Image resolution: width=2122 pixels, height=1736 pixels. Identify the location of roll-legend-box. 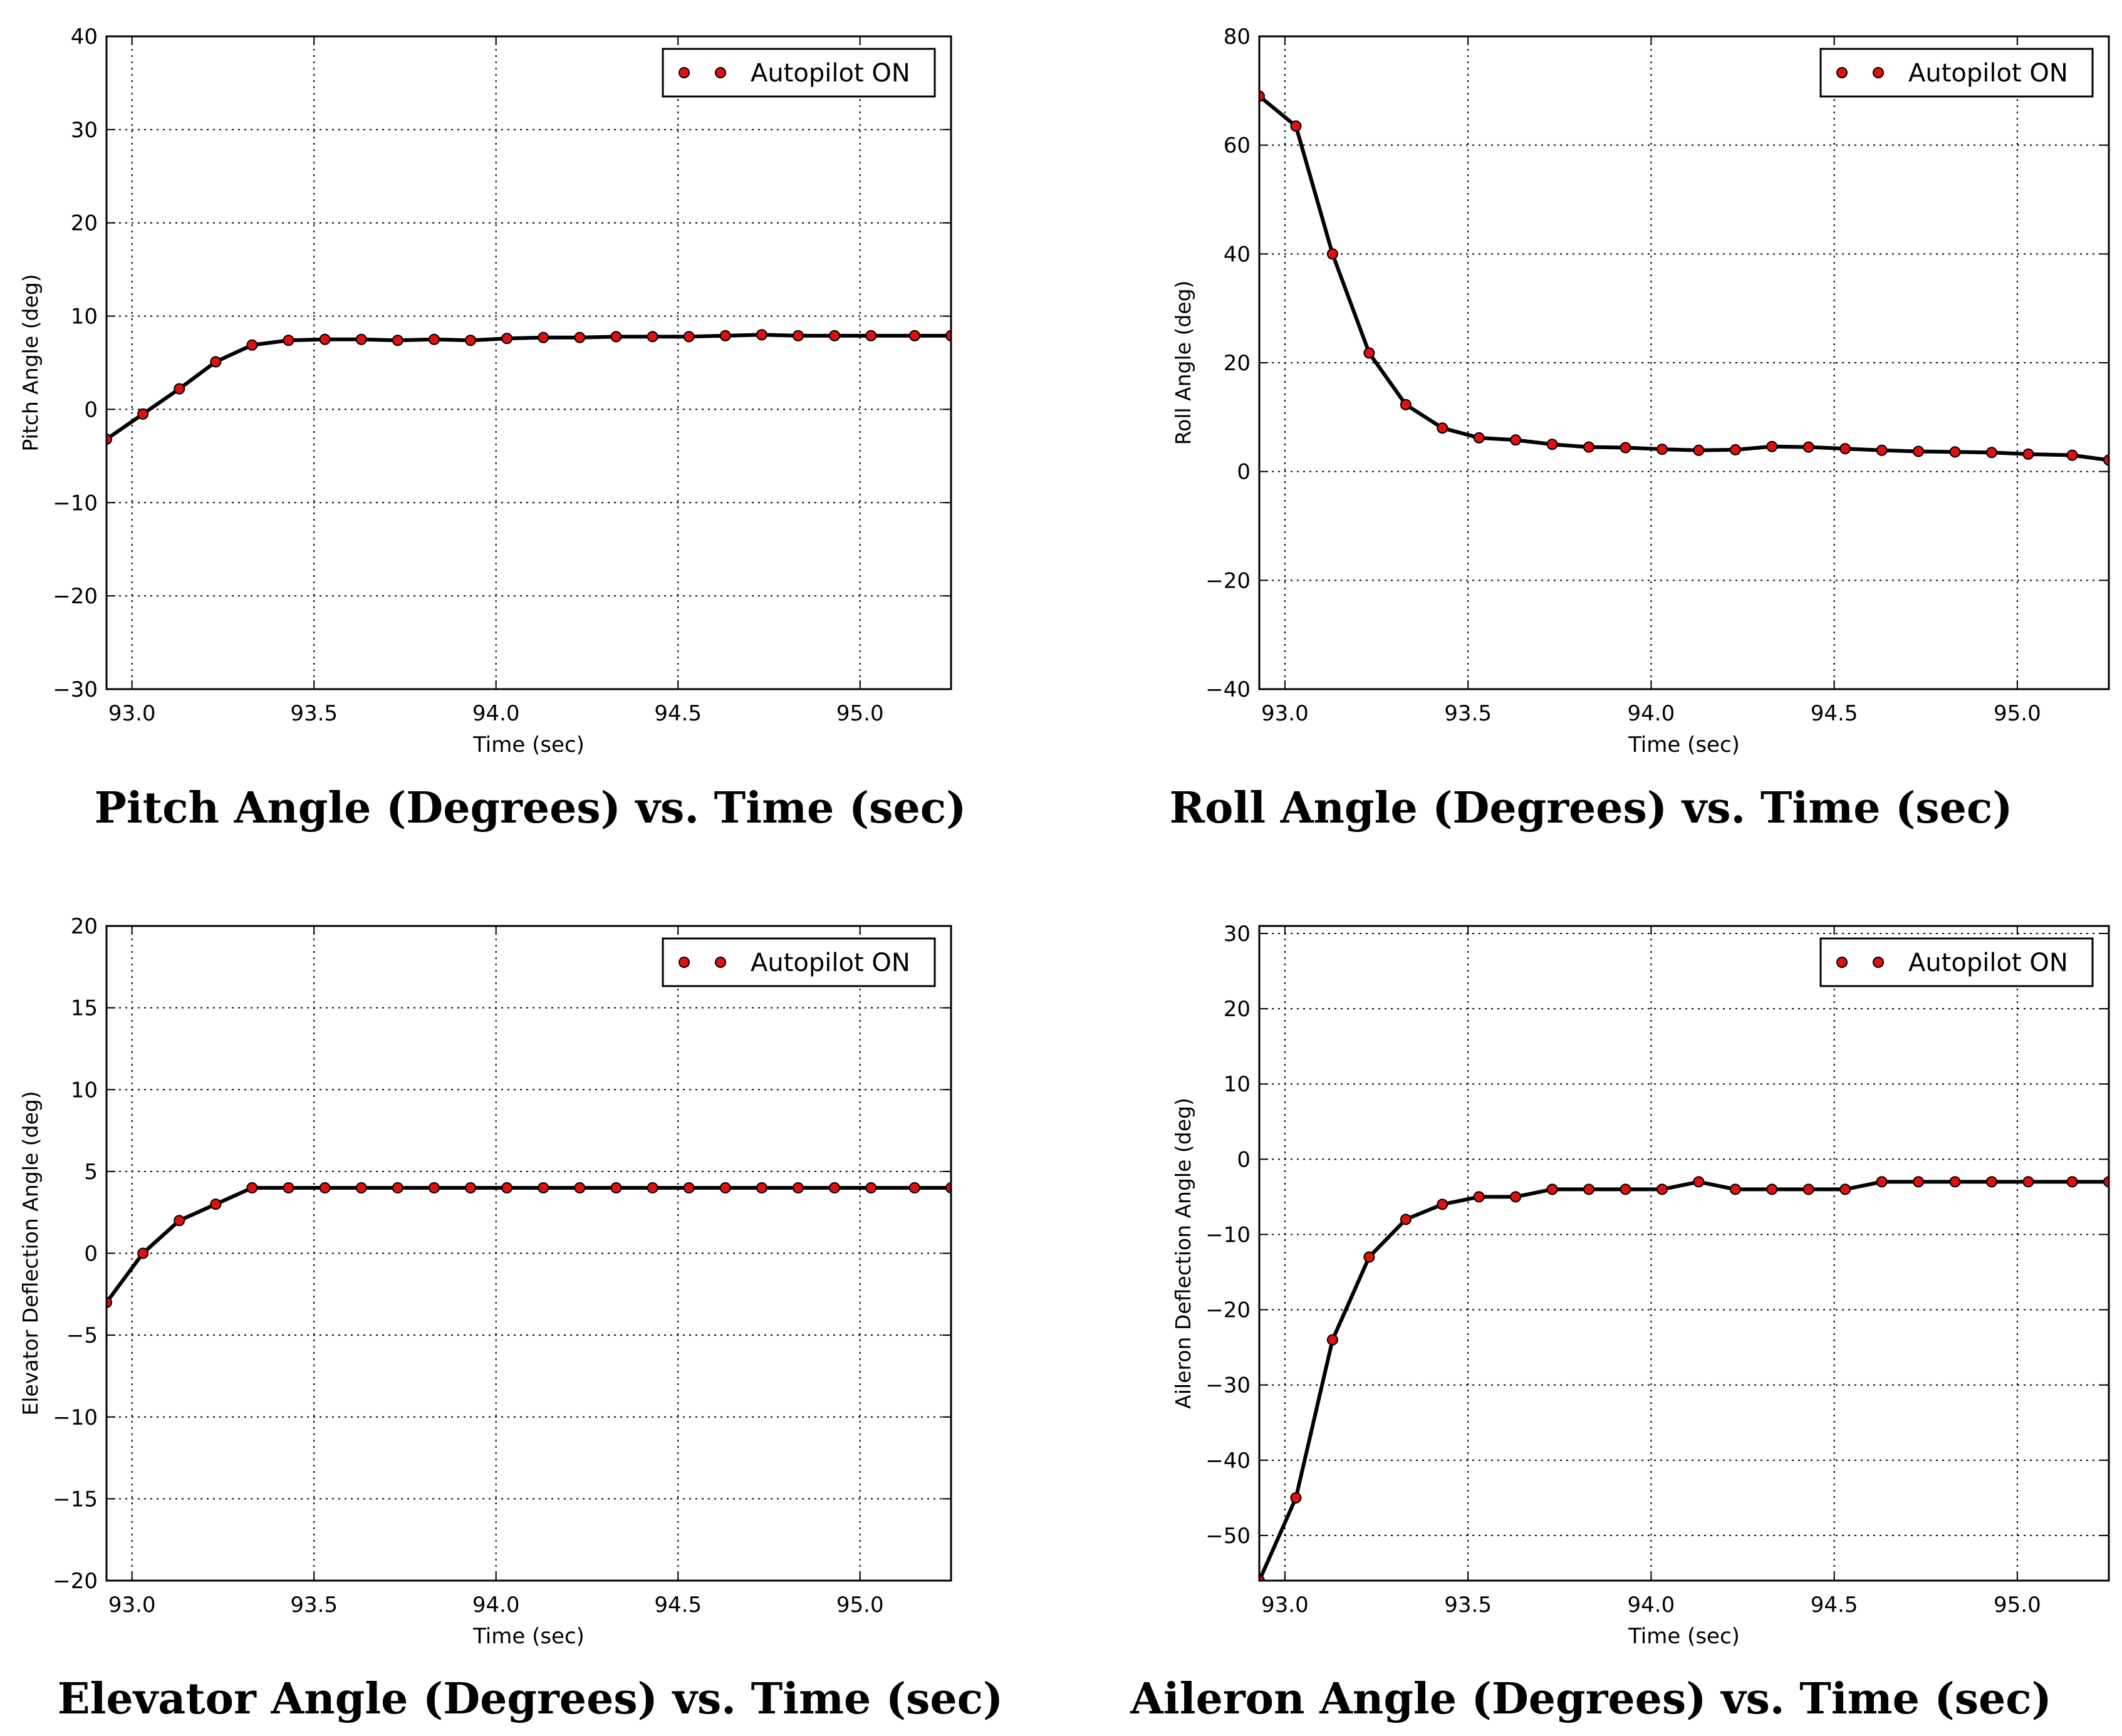
(1956, 73).